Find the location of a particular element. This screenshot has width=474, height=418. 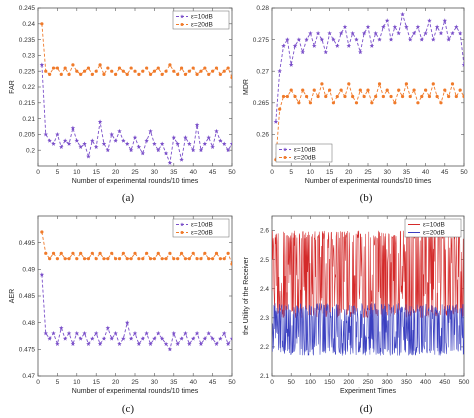

y-tick-label: 2.2 is located at coordinates (264, 347).